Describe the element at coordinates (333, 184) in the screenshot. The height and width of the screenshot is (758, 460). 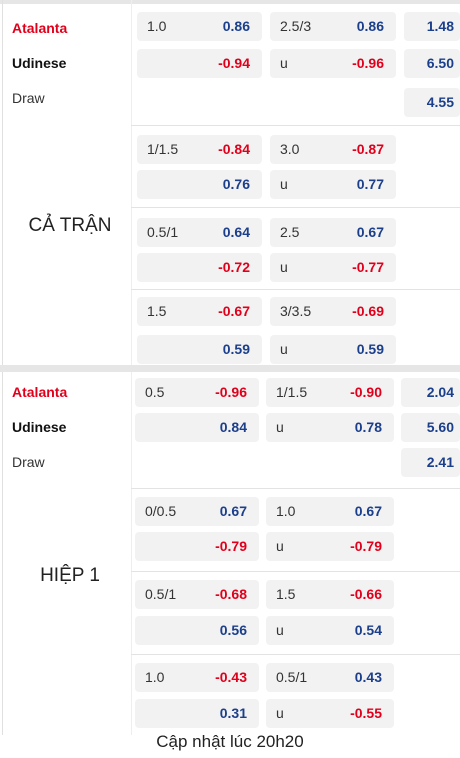
I see `over-under-cell: u 0.77` at that location.